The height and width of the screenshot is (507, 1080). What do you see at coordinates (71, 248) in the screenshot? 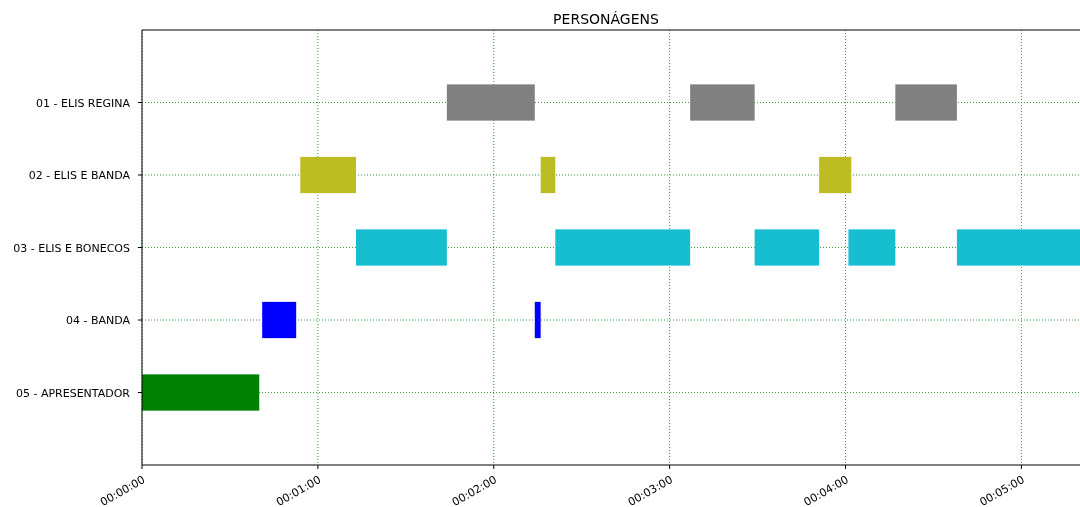
I see `y-tick-label: 03 - ELIS E BONECOS` at bounding box center [71, 248].